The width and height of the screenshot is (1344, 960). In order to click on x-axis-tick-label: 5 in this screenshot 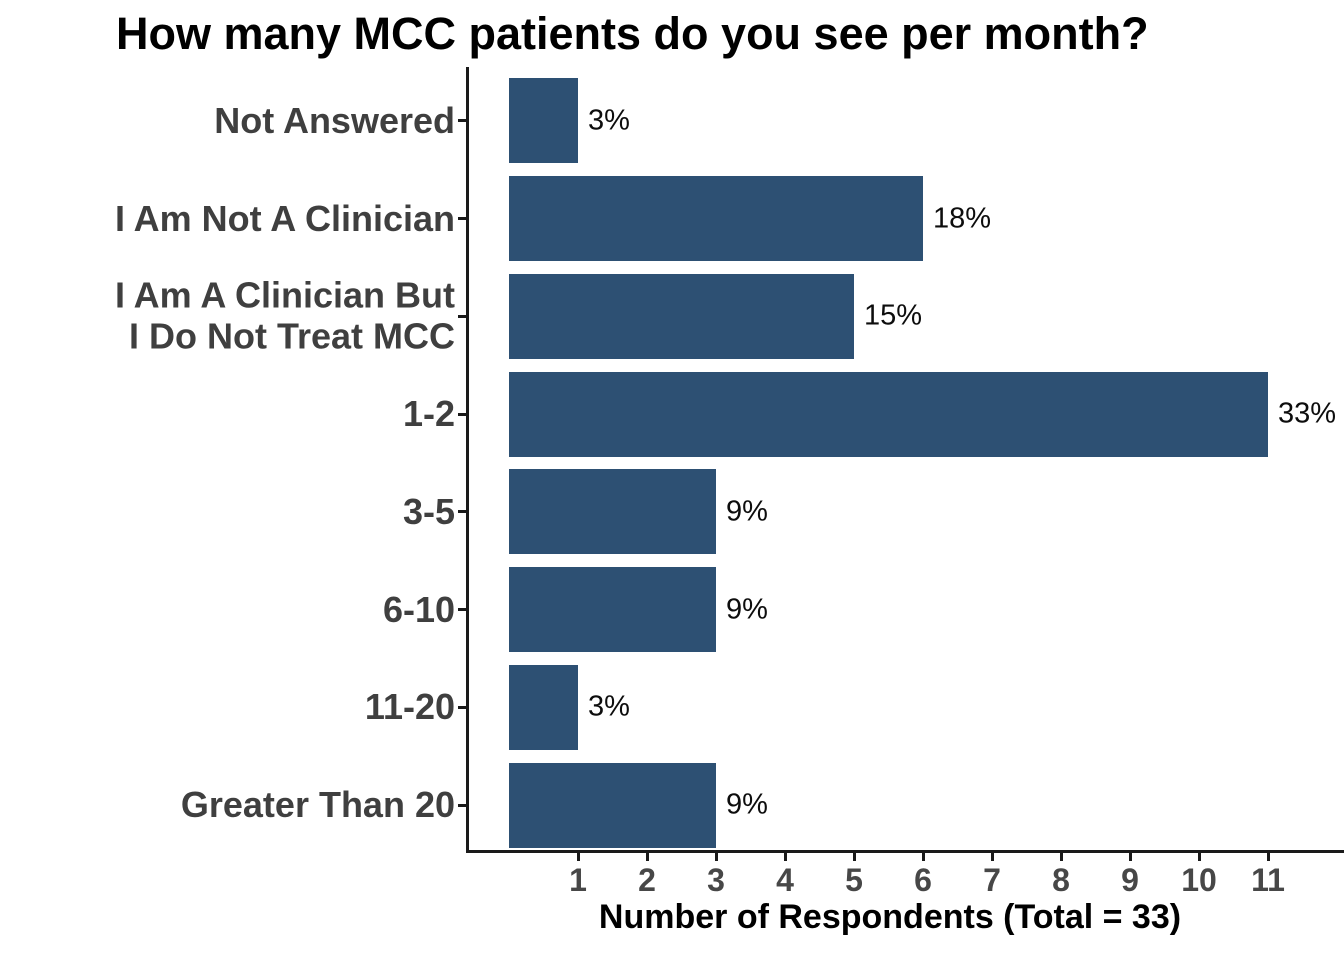, I will do `click(854, 880)`.